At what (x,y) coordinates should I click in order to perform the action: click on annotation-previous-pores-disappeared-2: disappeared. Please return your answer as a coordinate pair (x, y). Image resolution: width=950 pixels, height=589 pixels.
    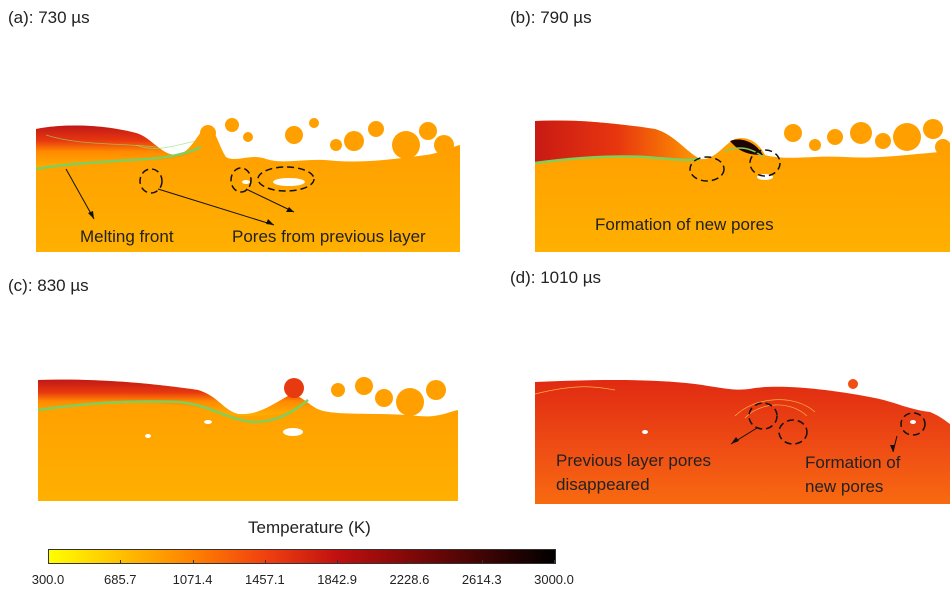
    Looking at the image, I should click on (603, 484).